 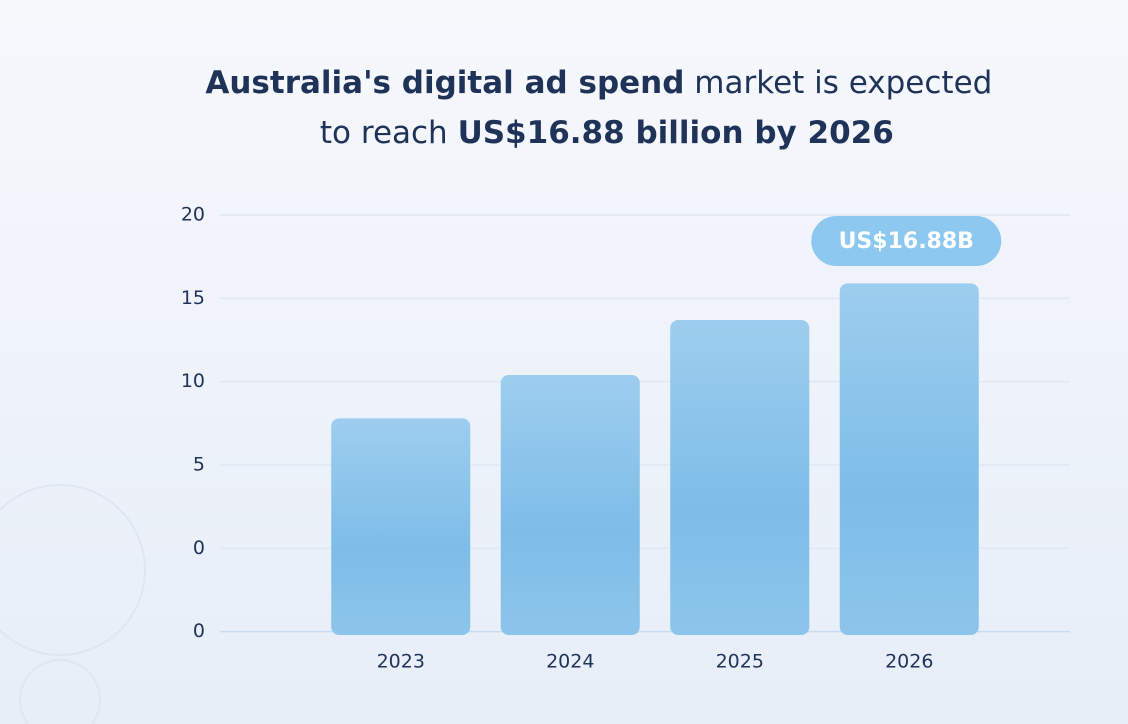 I want to click on annotation-text: US$16.88B, so click(x=906, y=241).